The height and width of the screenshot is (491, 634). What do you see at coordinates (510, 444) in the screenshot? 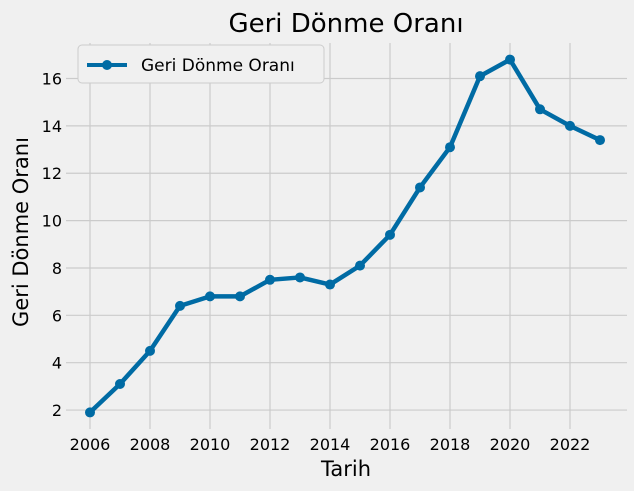
I see `x-tick-label: 2020` at bounding box center [510, 444].